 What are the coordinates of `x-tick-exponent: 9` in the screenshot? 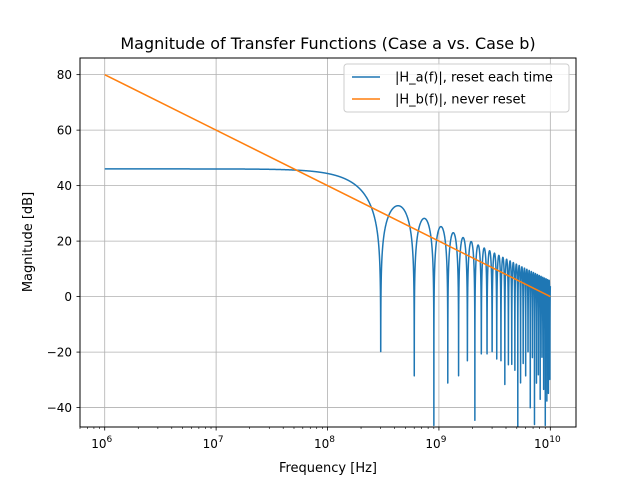 It's located at (444, 440).